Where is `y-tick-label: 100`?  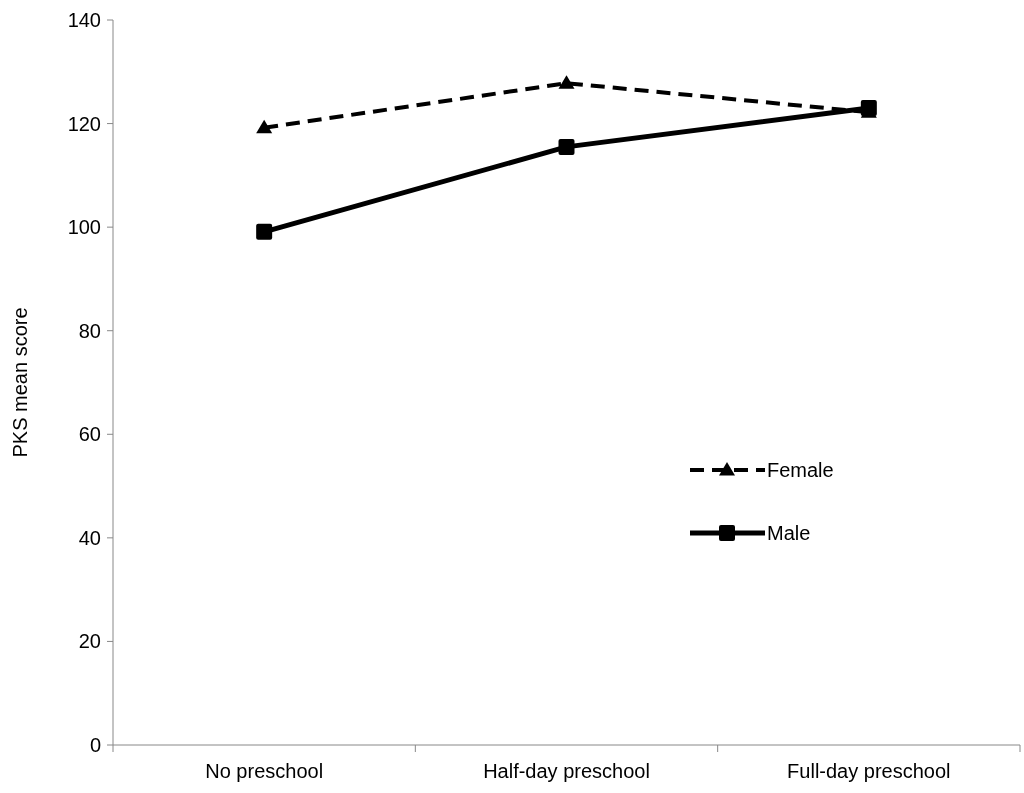 y-tick-label: 100 is located at coordinates (84, 227).